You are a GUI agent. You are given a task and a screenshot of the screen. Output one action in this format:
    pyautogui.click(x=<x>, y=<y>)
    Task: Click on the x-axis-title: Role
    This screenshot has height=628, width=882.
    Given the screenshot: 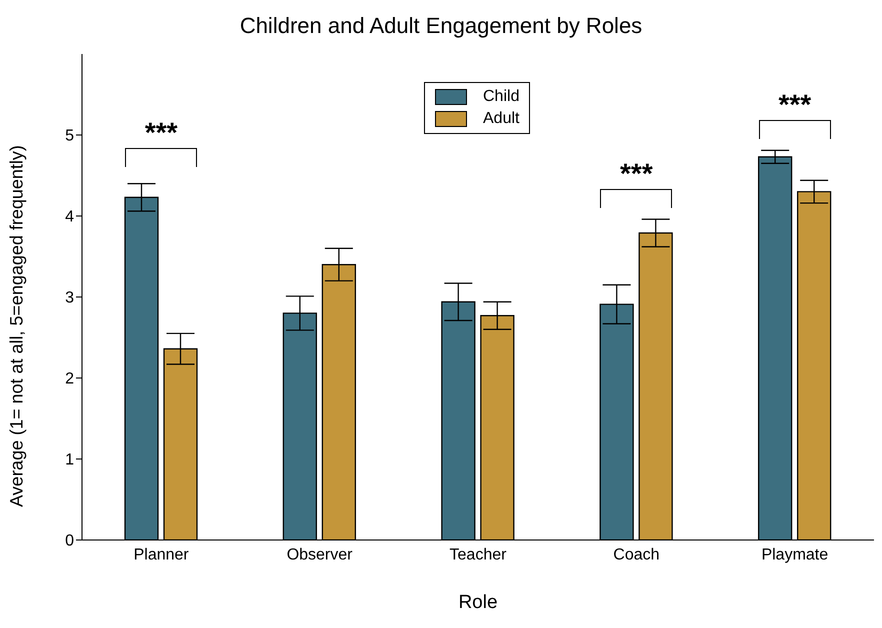 What is the action you would take?
    pyautogui.click(x=478, y=602)
    